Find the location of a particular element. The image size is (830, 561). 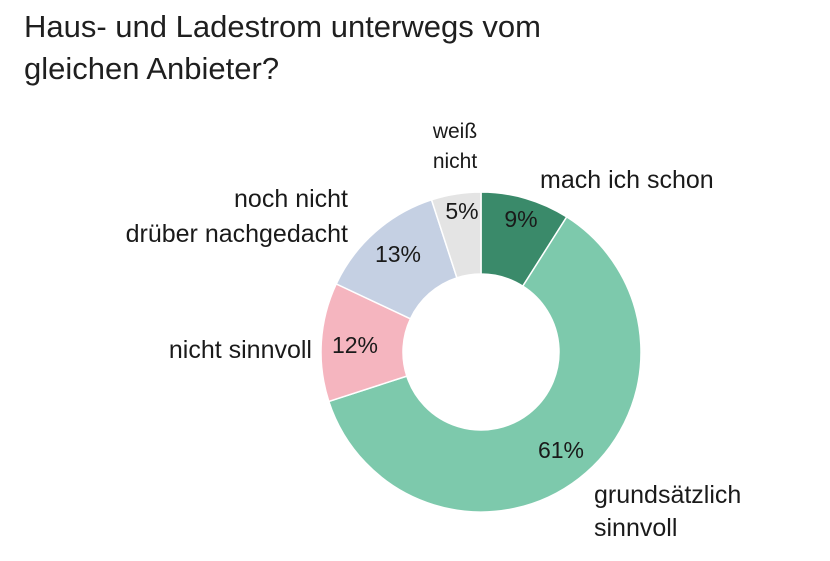

slice-category-label: grundsätzlich is located at coordinates (667, 495).